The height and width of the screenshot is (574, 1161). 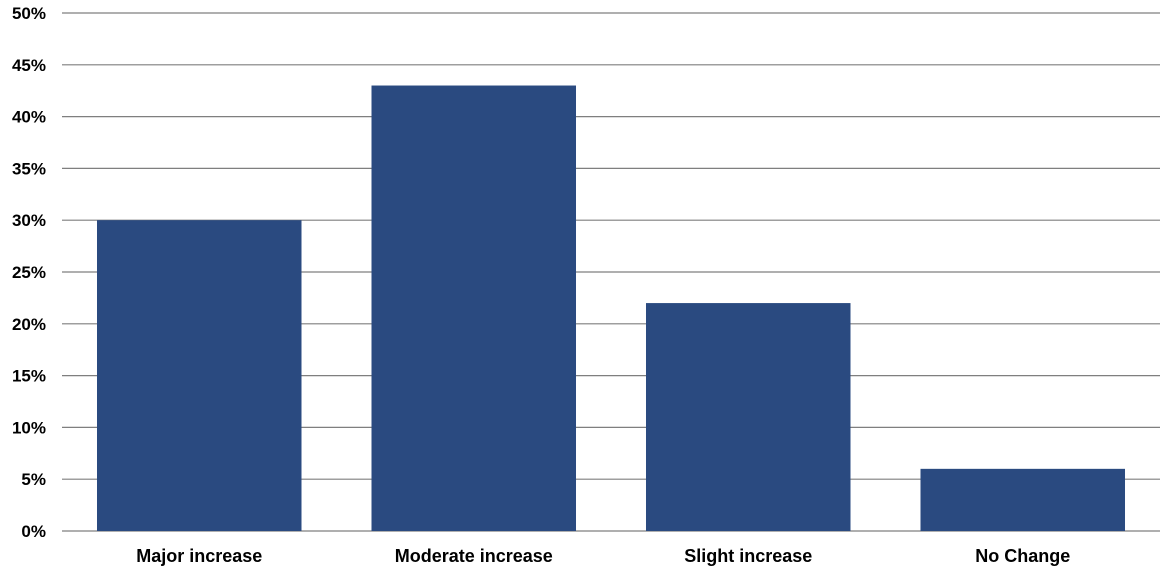 I want to click on y-tick-label: 45%, so click(x=29, y=65).